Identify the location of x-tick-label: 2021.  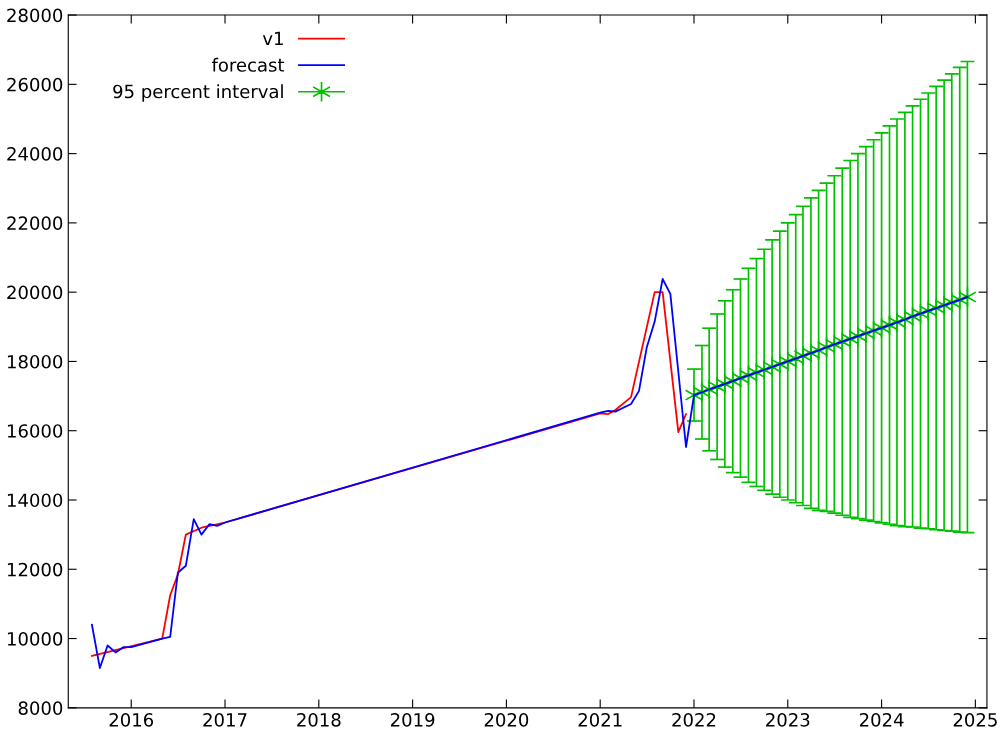
(600, 720).